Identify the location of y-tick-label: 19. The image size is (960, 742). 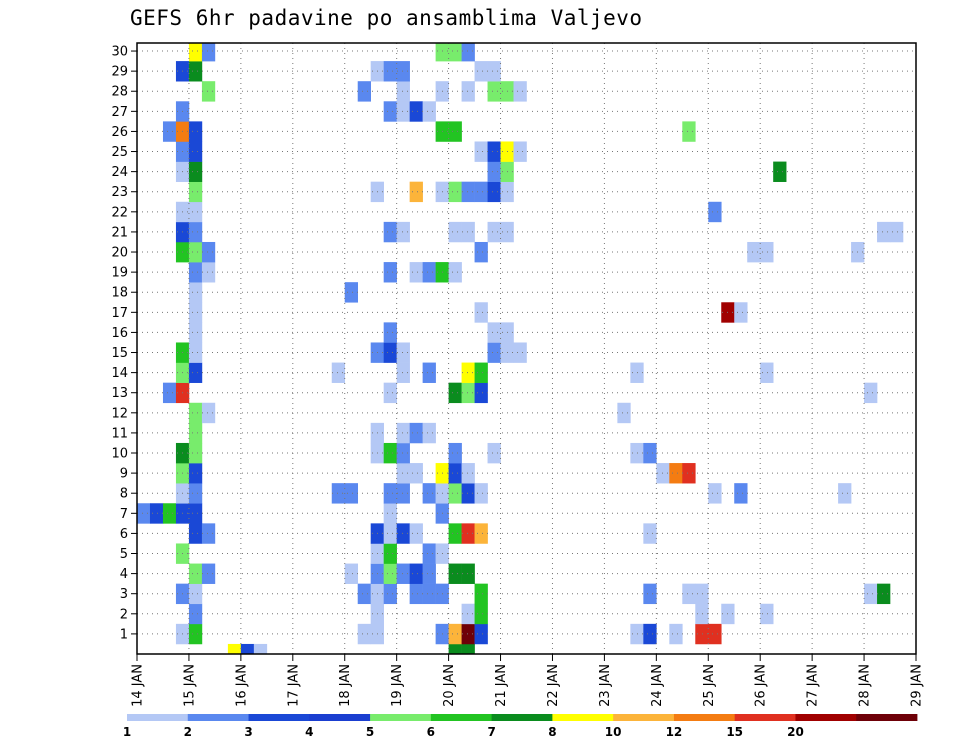
(119, 273).